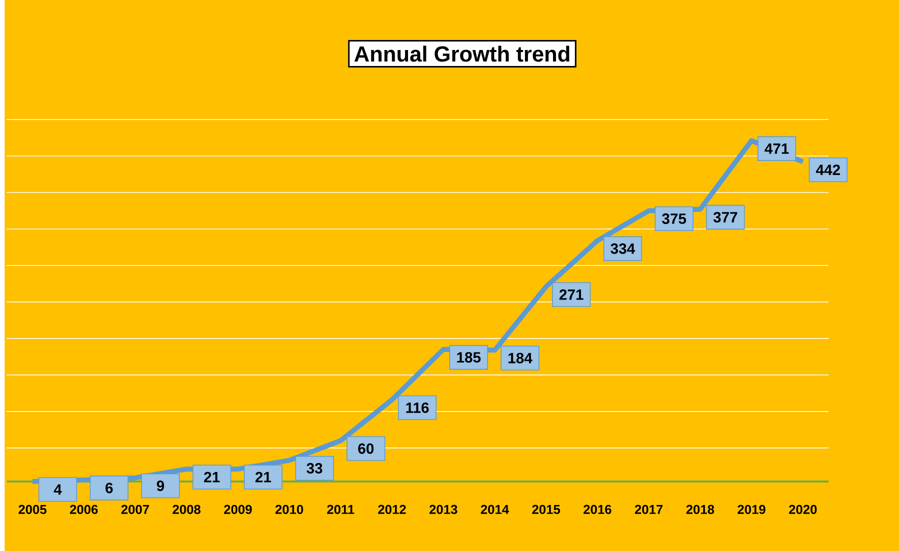 This screenshot has width=899, height=551. Describe the element at coordinates (443, 509) in the screenshot. I see `x-tick-label: 2013` at that location.